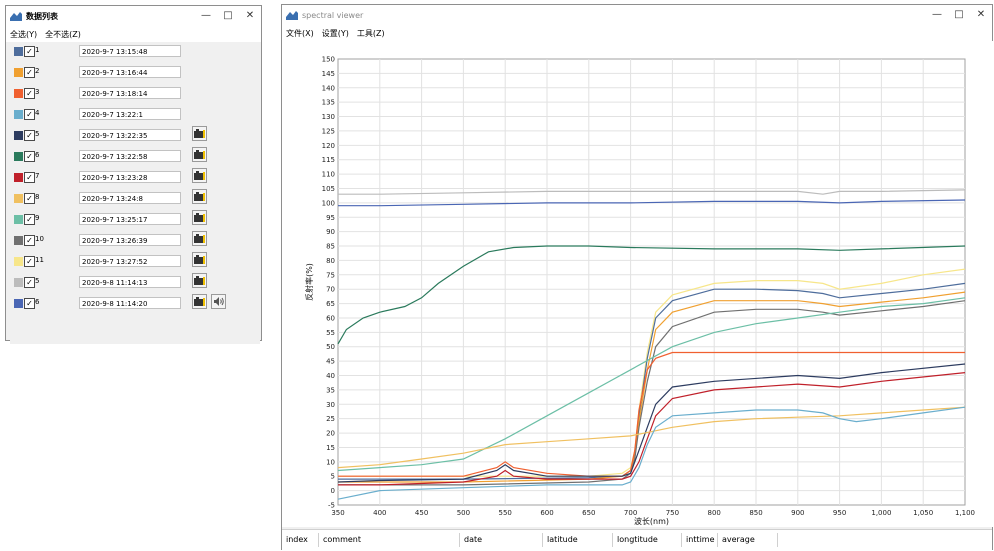  I want to click on menu-tools: 工具(Z), so click(370, 33).